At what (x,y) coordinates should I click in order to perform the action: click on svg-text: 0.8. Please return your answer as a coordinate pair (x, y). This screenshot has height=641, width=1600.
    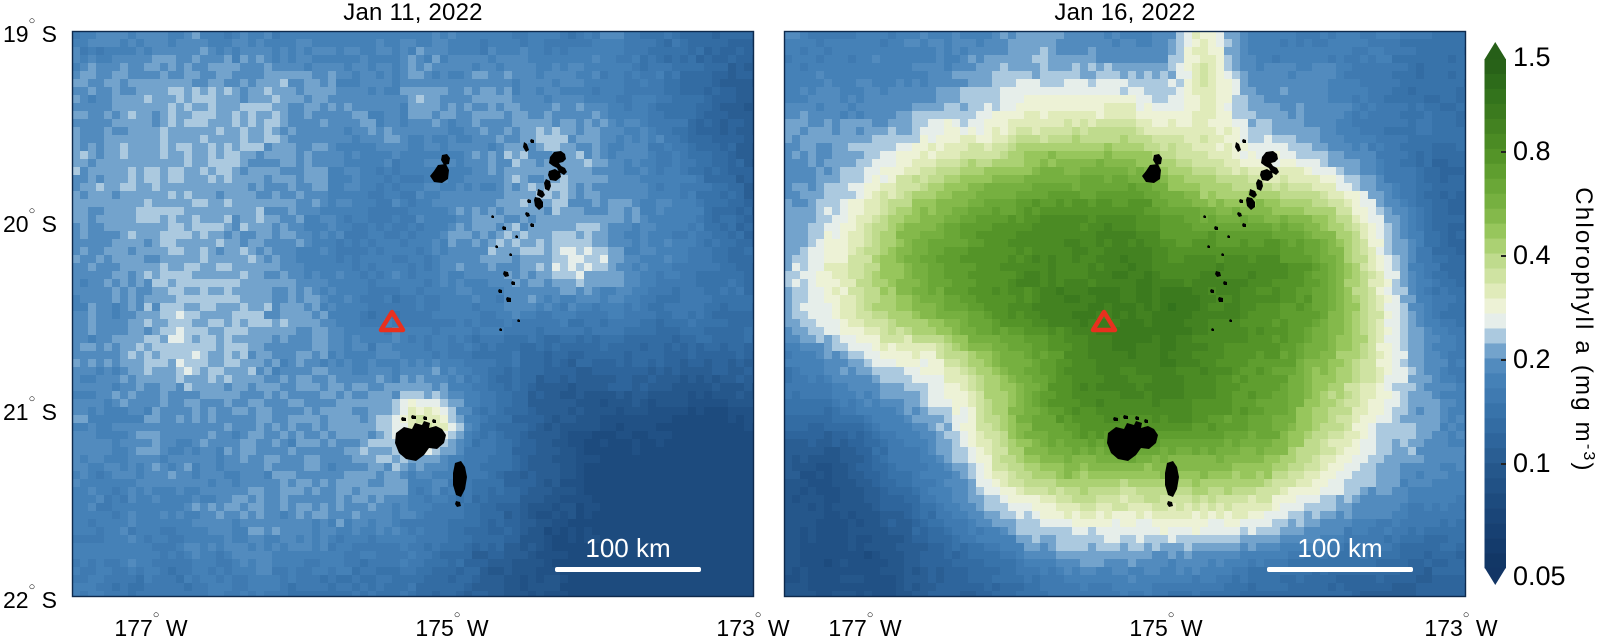
    Looking at the image, I should click on (1532, 151).